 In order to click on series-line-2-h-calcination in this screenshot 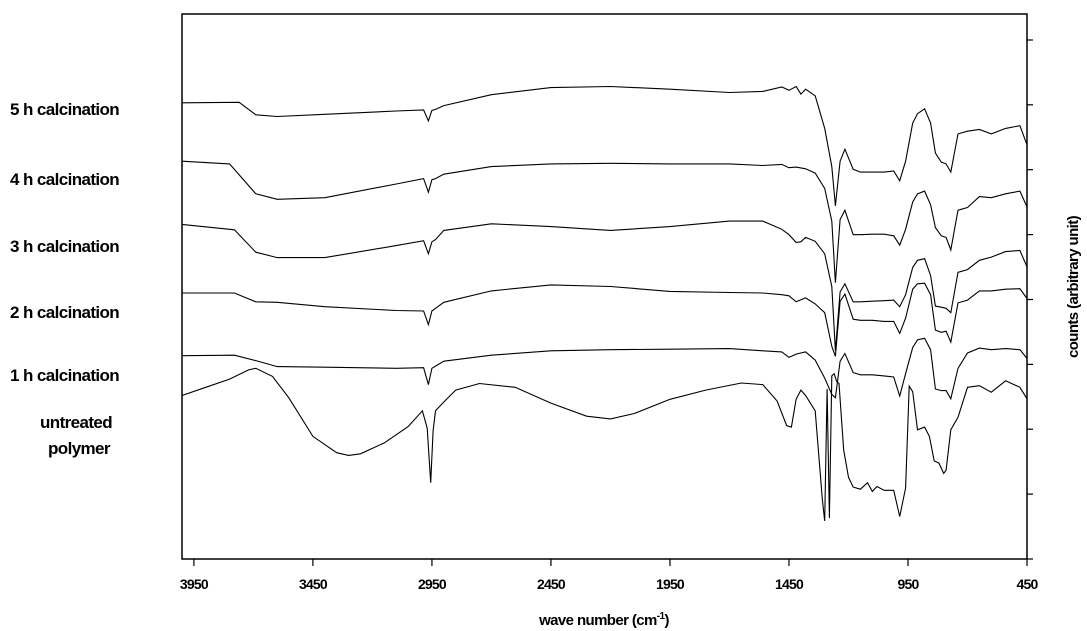, I will do `click(605, 319)`.